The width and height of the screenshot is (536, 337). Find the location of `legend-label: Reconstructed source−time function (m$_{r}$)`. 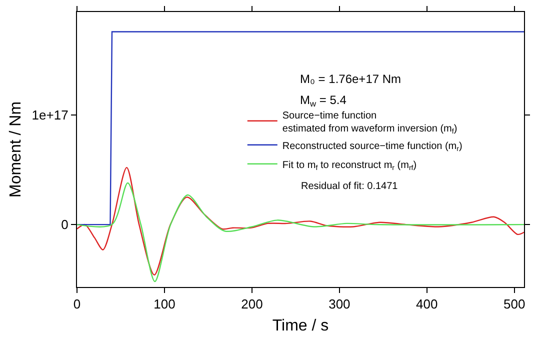

legend-label: Reconstructed source−time function (m$_{r}$) is located at coordinates (372, 146).